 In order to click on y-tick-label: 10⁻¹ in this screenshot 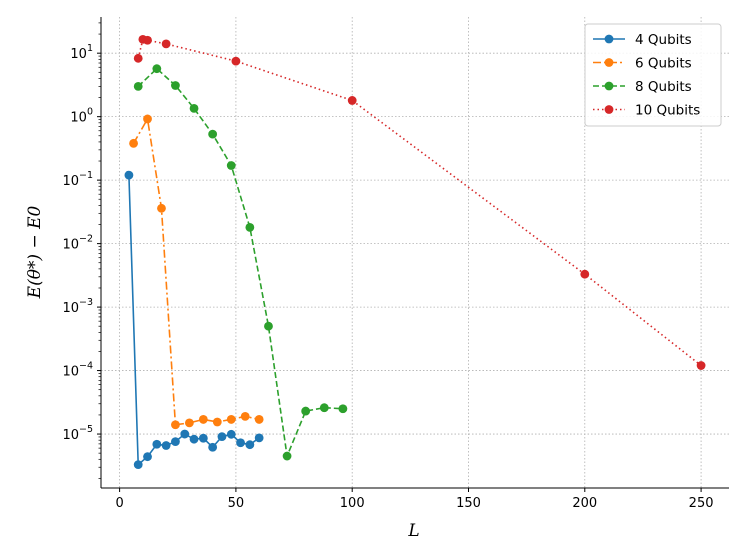, I will do `click(77, 179)`.